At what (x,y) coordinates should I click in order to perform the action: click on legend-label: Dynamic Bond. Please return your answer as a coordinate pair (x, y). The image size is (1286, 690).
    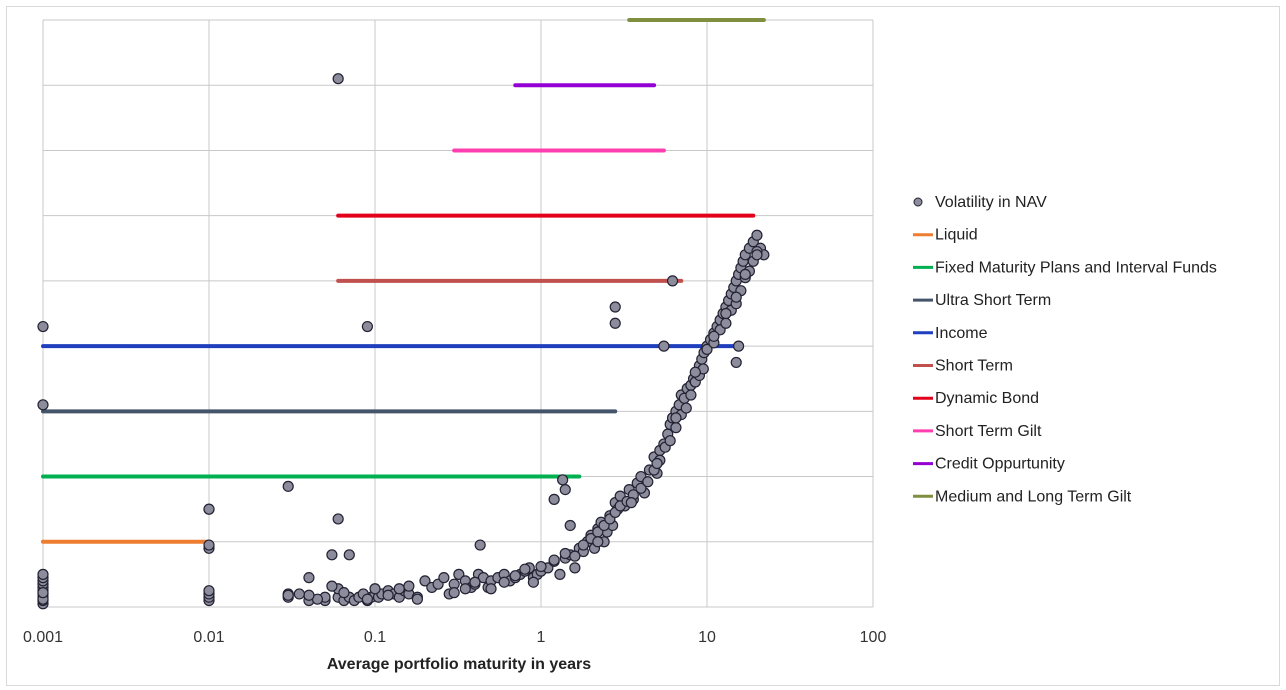
    Looking at the image, I should click on (987, 398).